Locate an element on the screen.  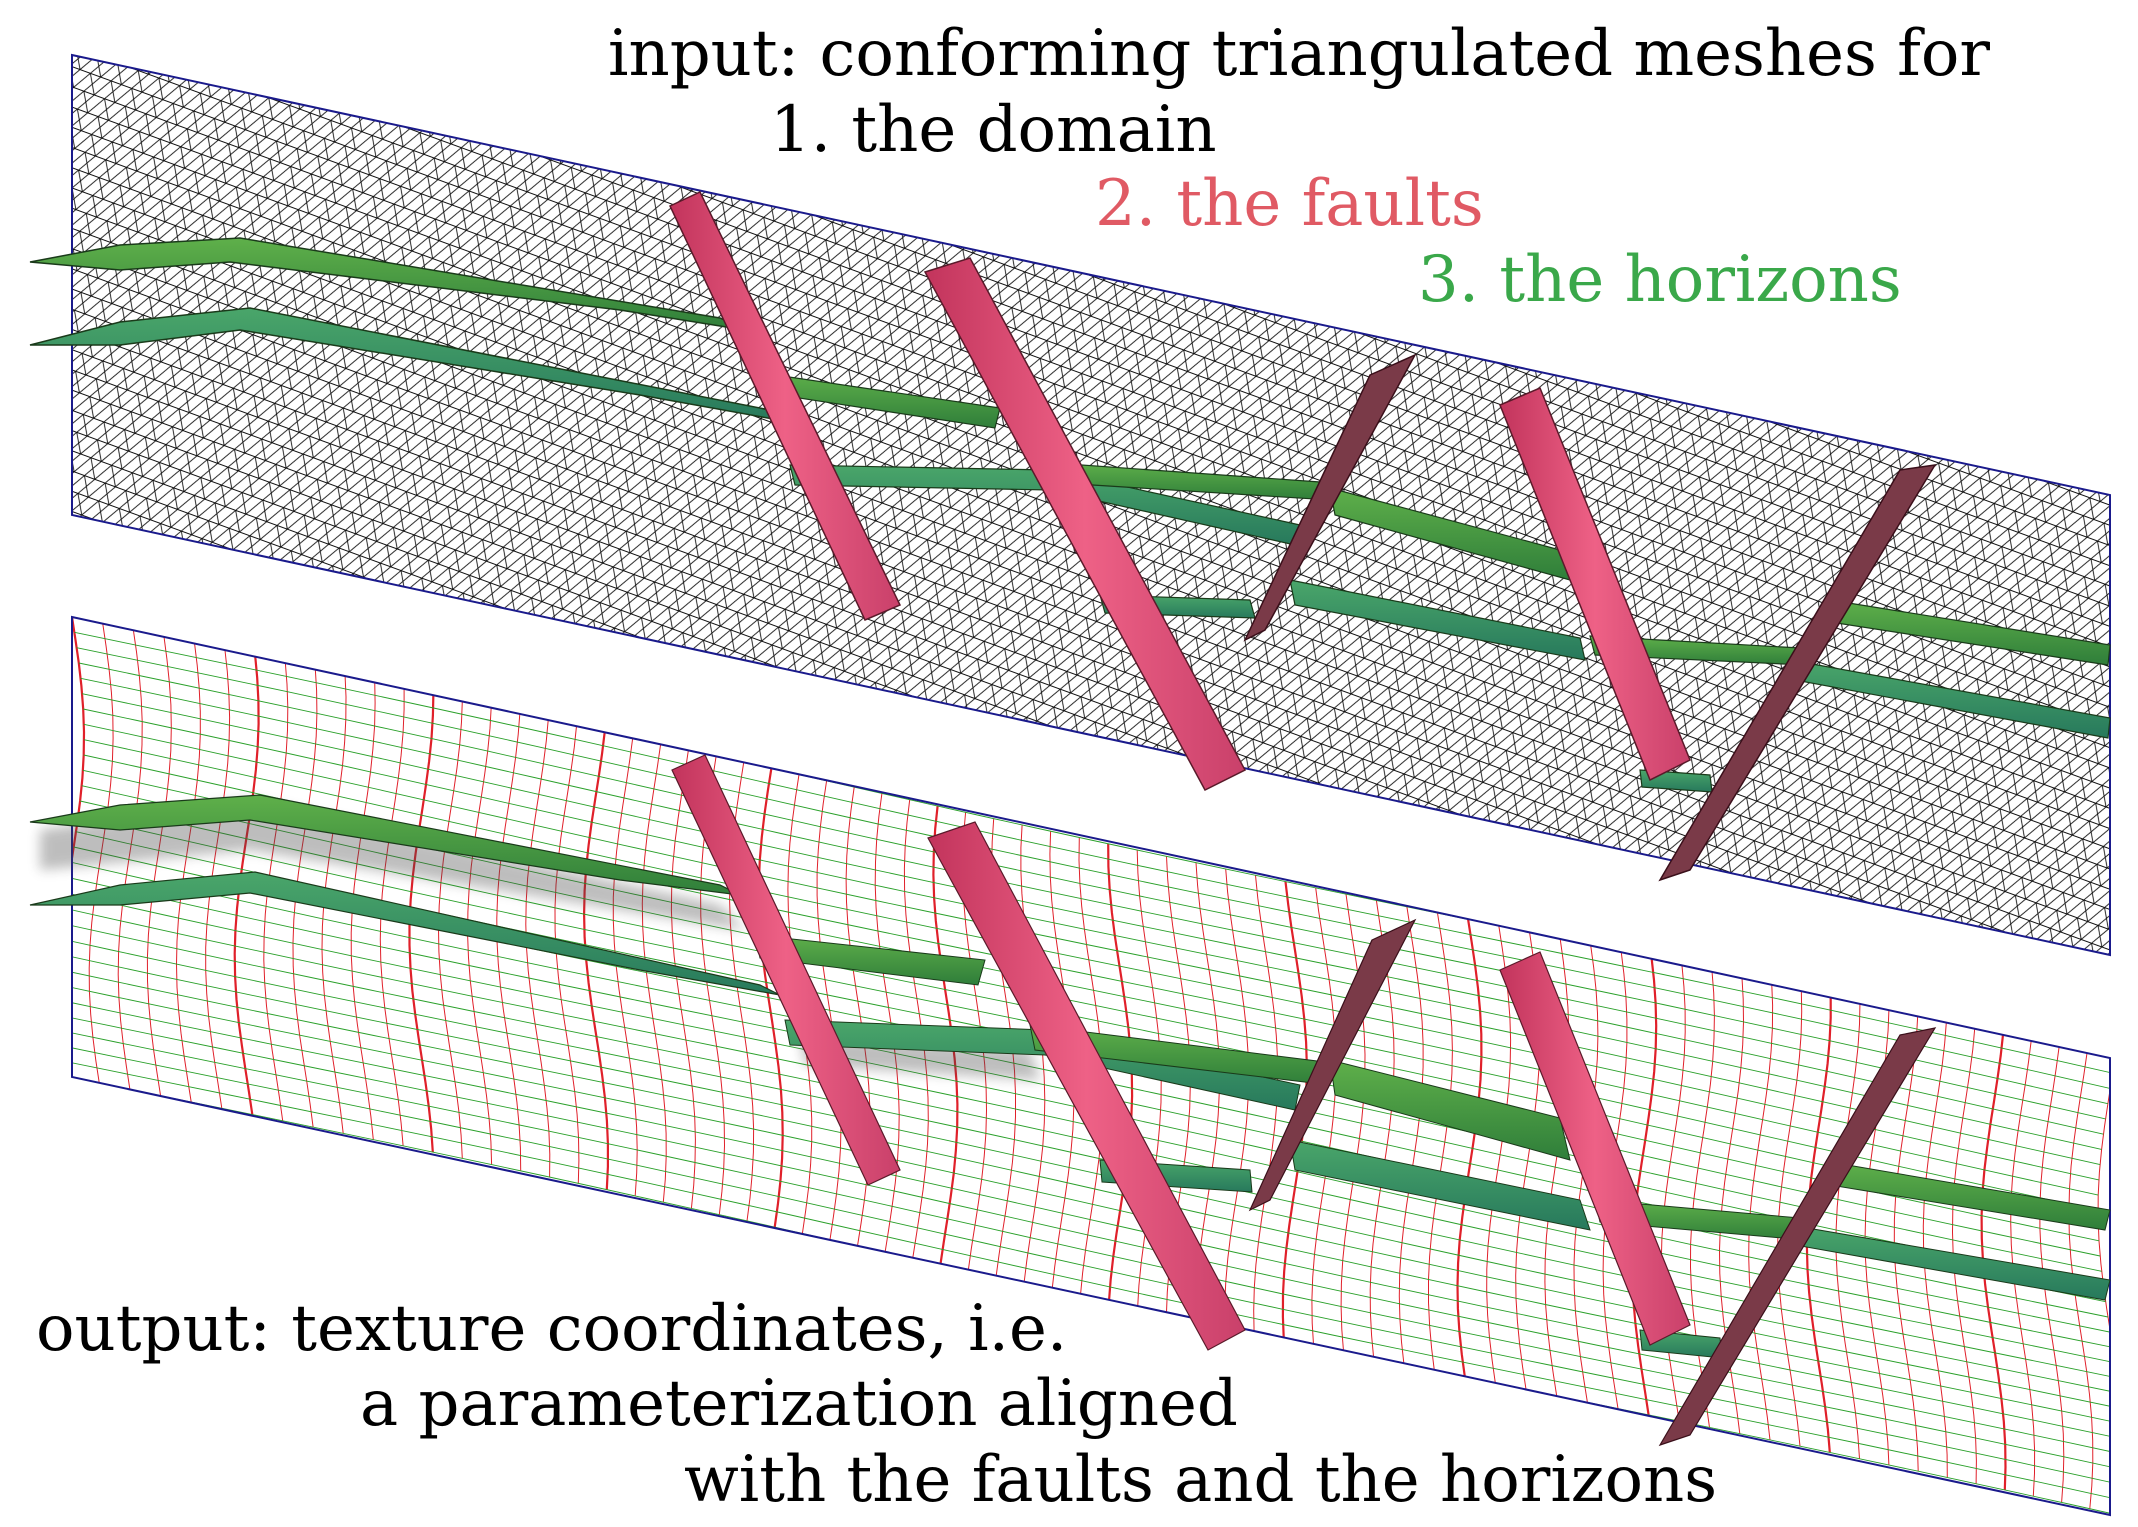
input-caption-horizons: 3. the horizons is located at coordinates (1660, 280).